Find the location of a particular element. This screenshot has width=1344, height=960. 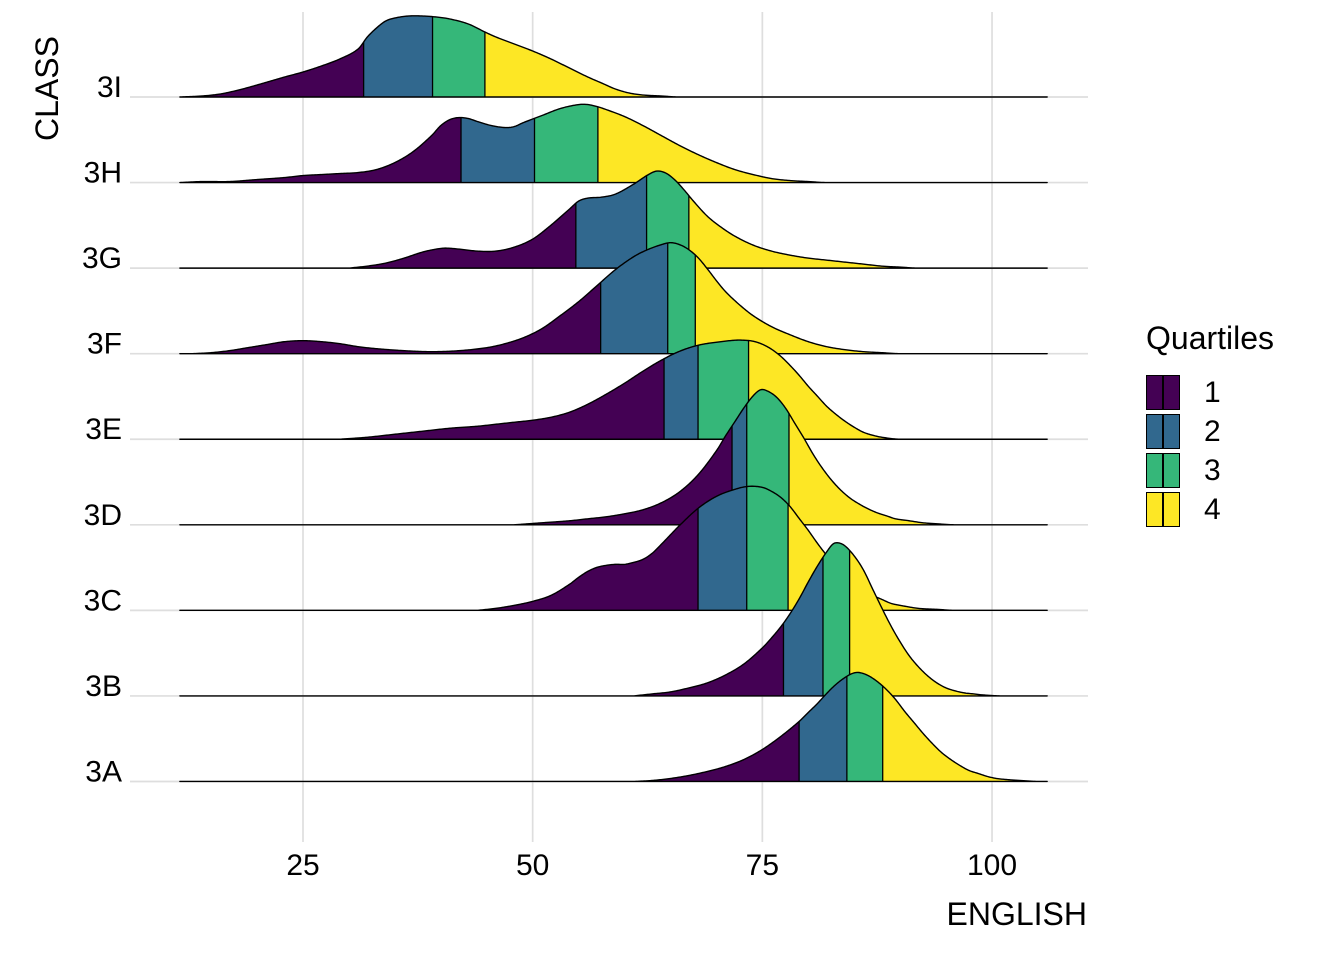

y-tick-label-3H: 3H is located at coordinates (103, 173).